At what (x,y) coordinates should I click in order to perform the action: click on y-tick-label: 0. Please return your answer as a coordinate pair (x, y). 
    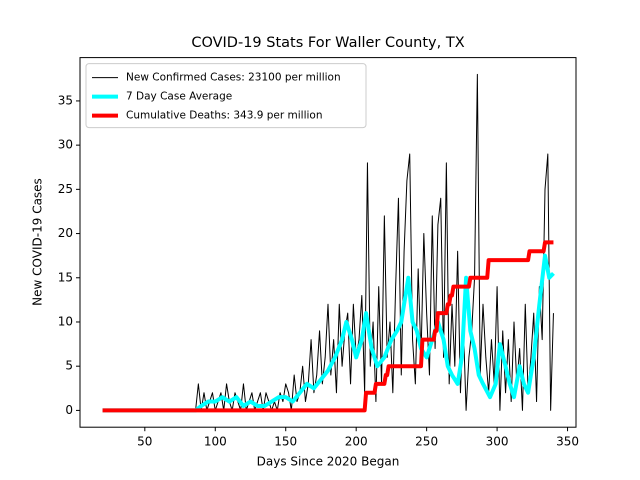
    Looking at the image, I should click on (69, 410).